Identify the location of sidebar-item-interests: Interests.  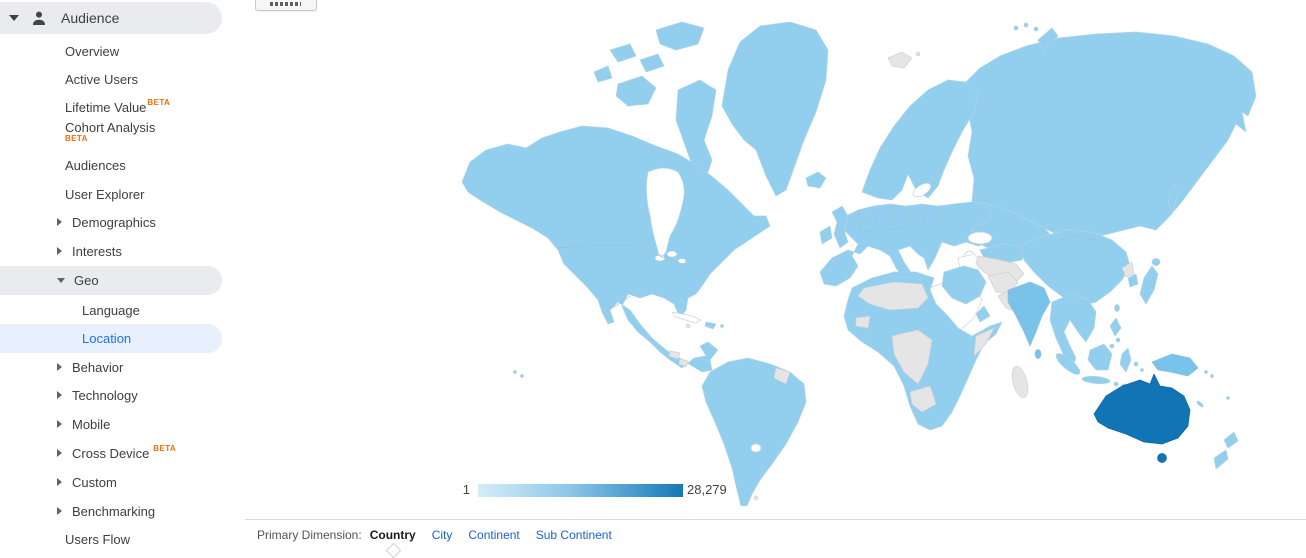
(151, 251).